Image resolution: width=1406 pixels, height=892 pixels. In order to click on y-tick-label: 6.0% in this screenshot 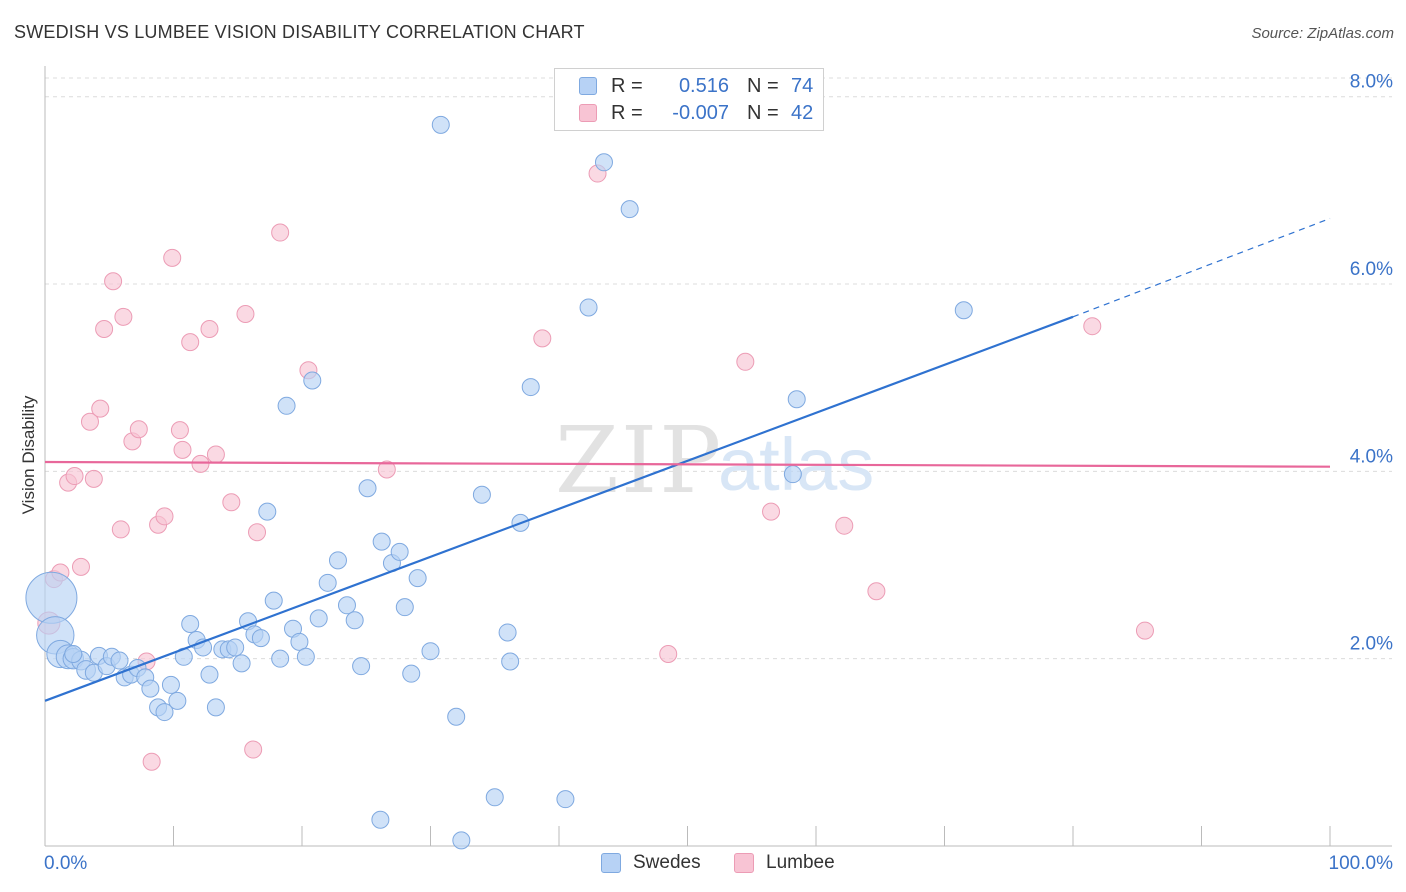, I will do `click(1371, 269)`.